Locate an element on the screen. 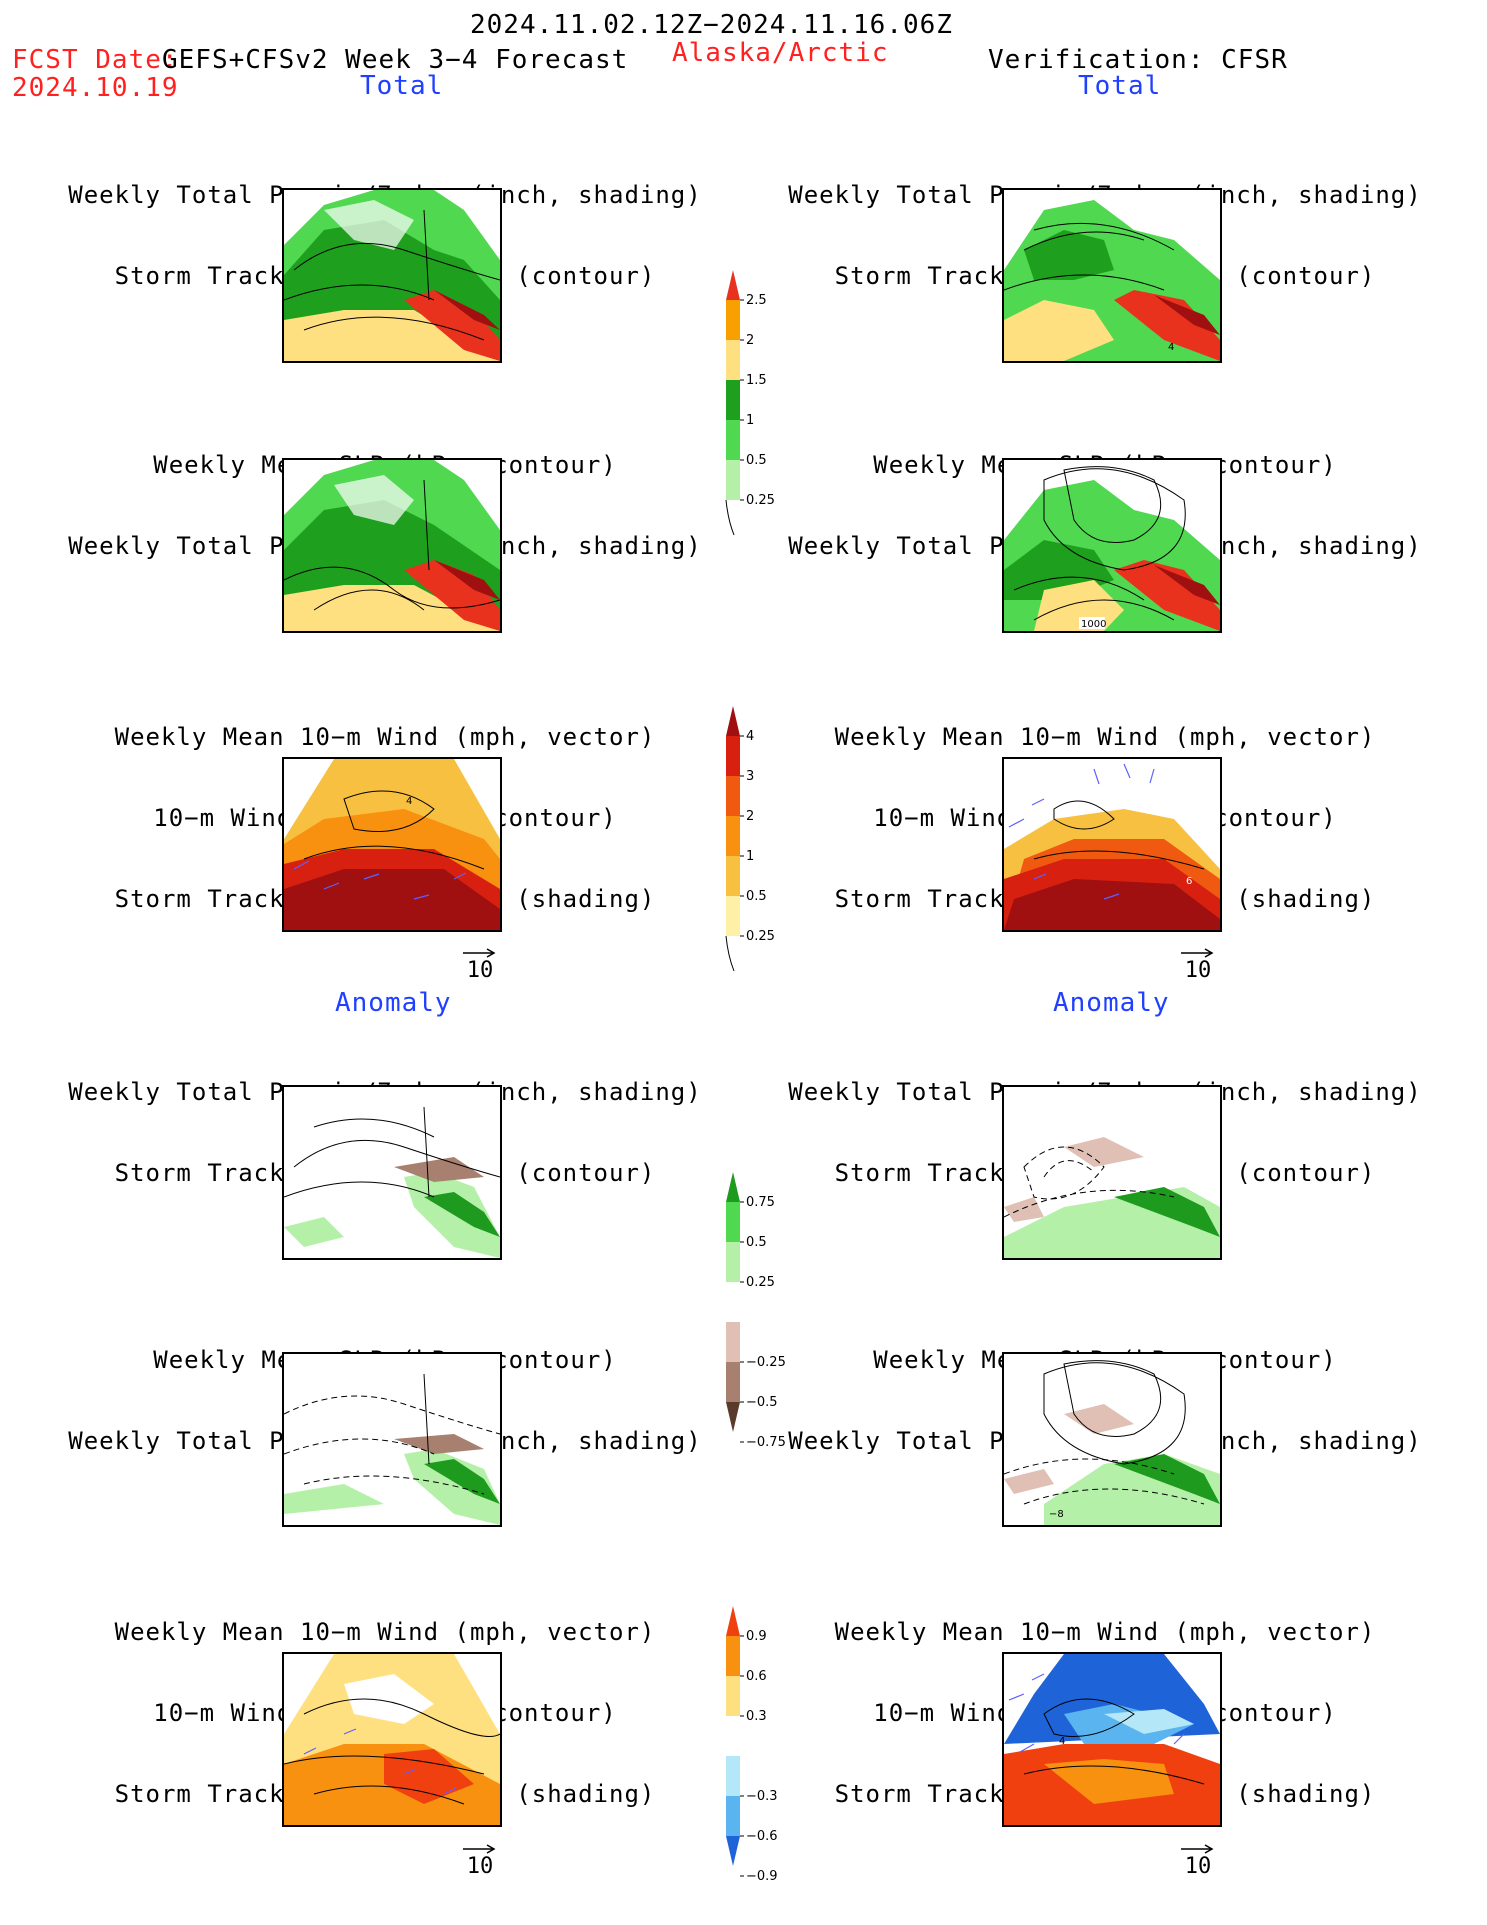  colorbar-label: 2.5 is located at coordinates (756, 300).